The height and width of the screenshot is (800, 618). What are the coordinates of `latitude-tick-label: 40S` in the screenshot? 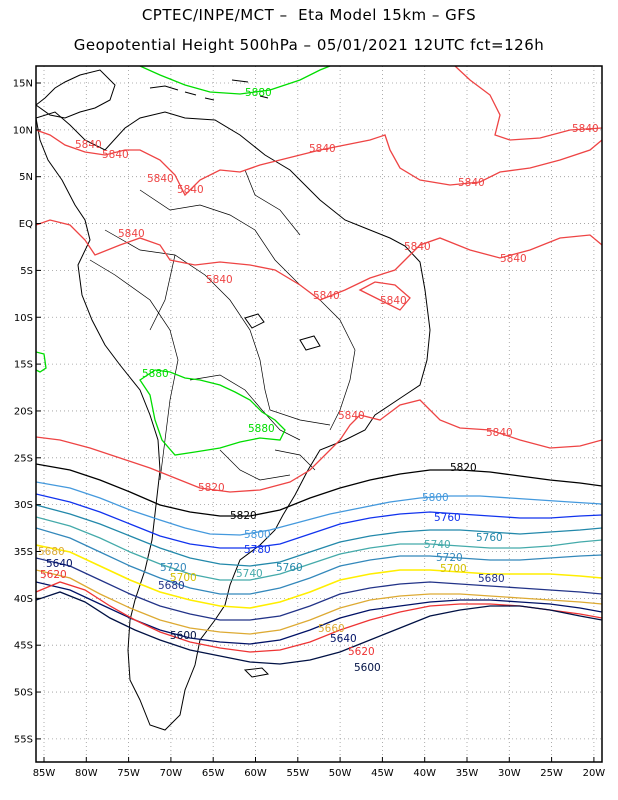 It's located at (23, 599).